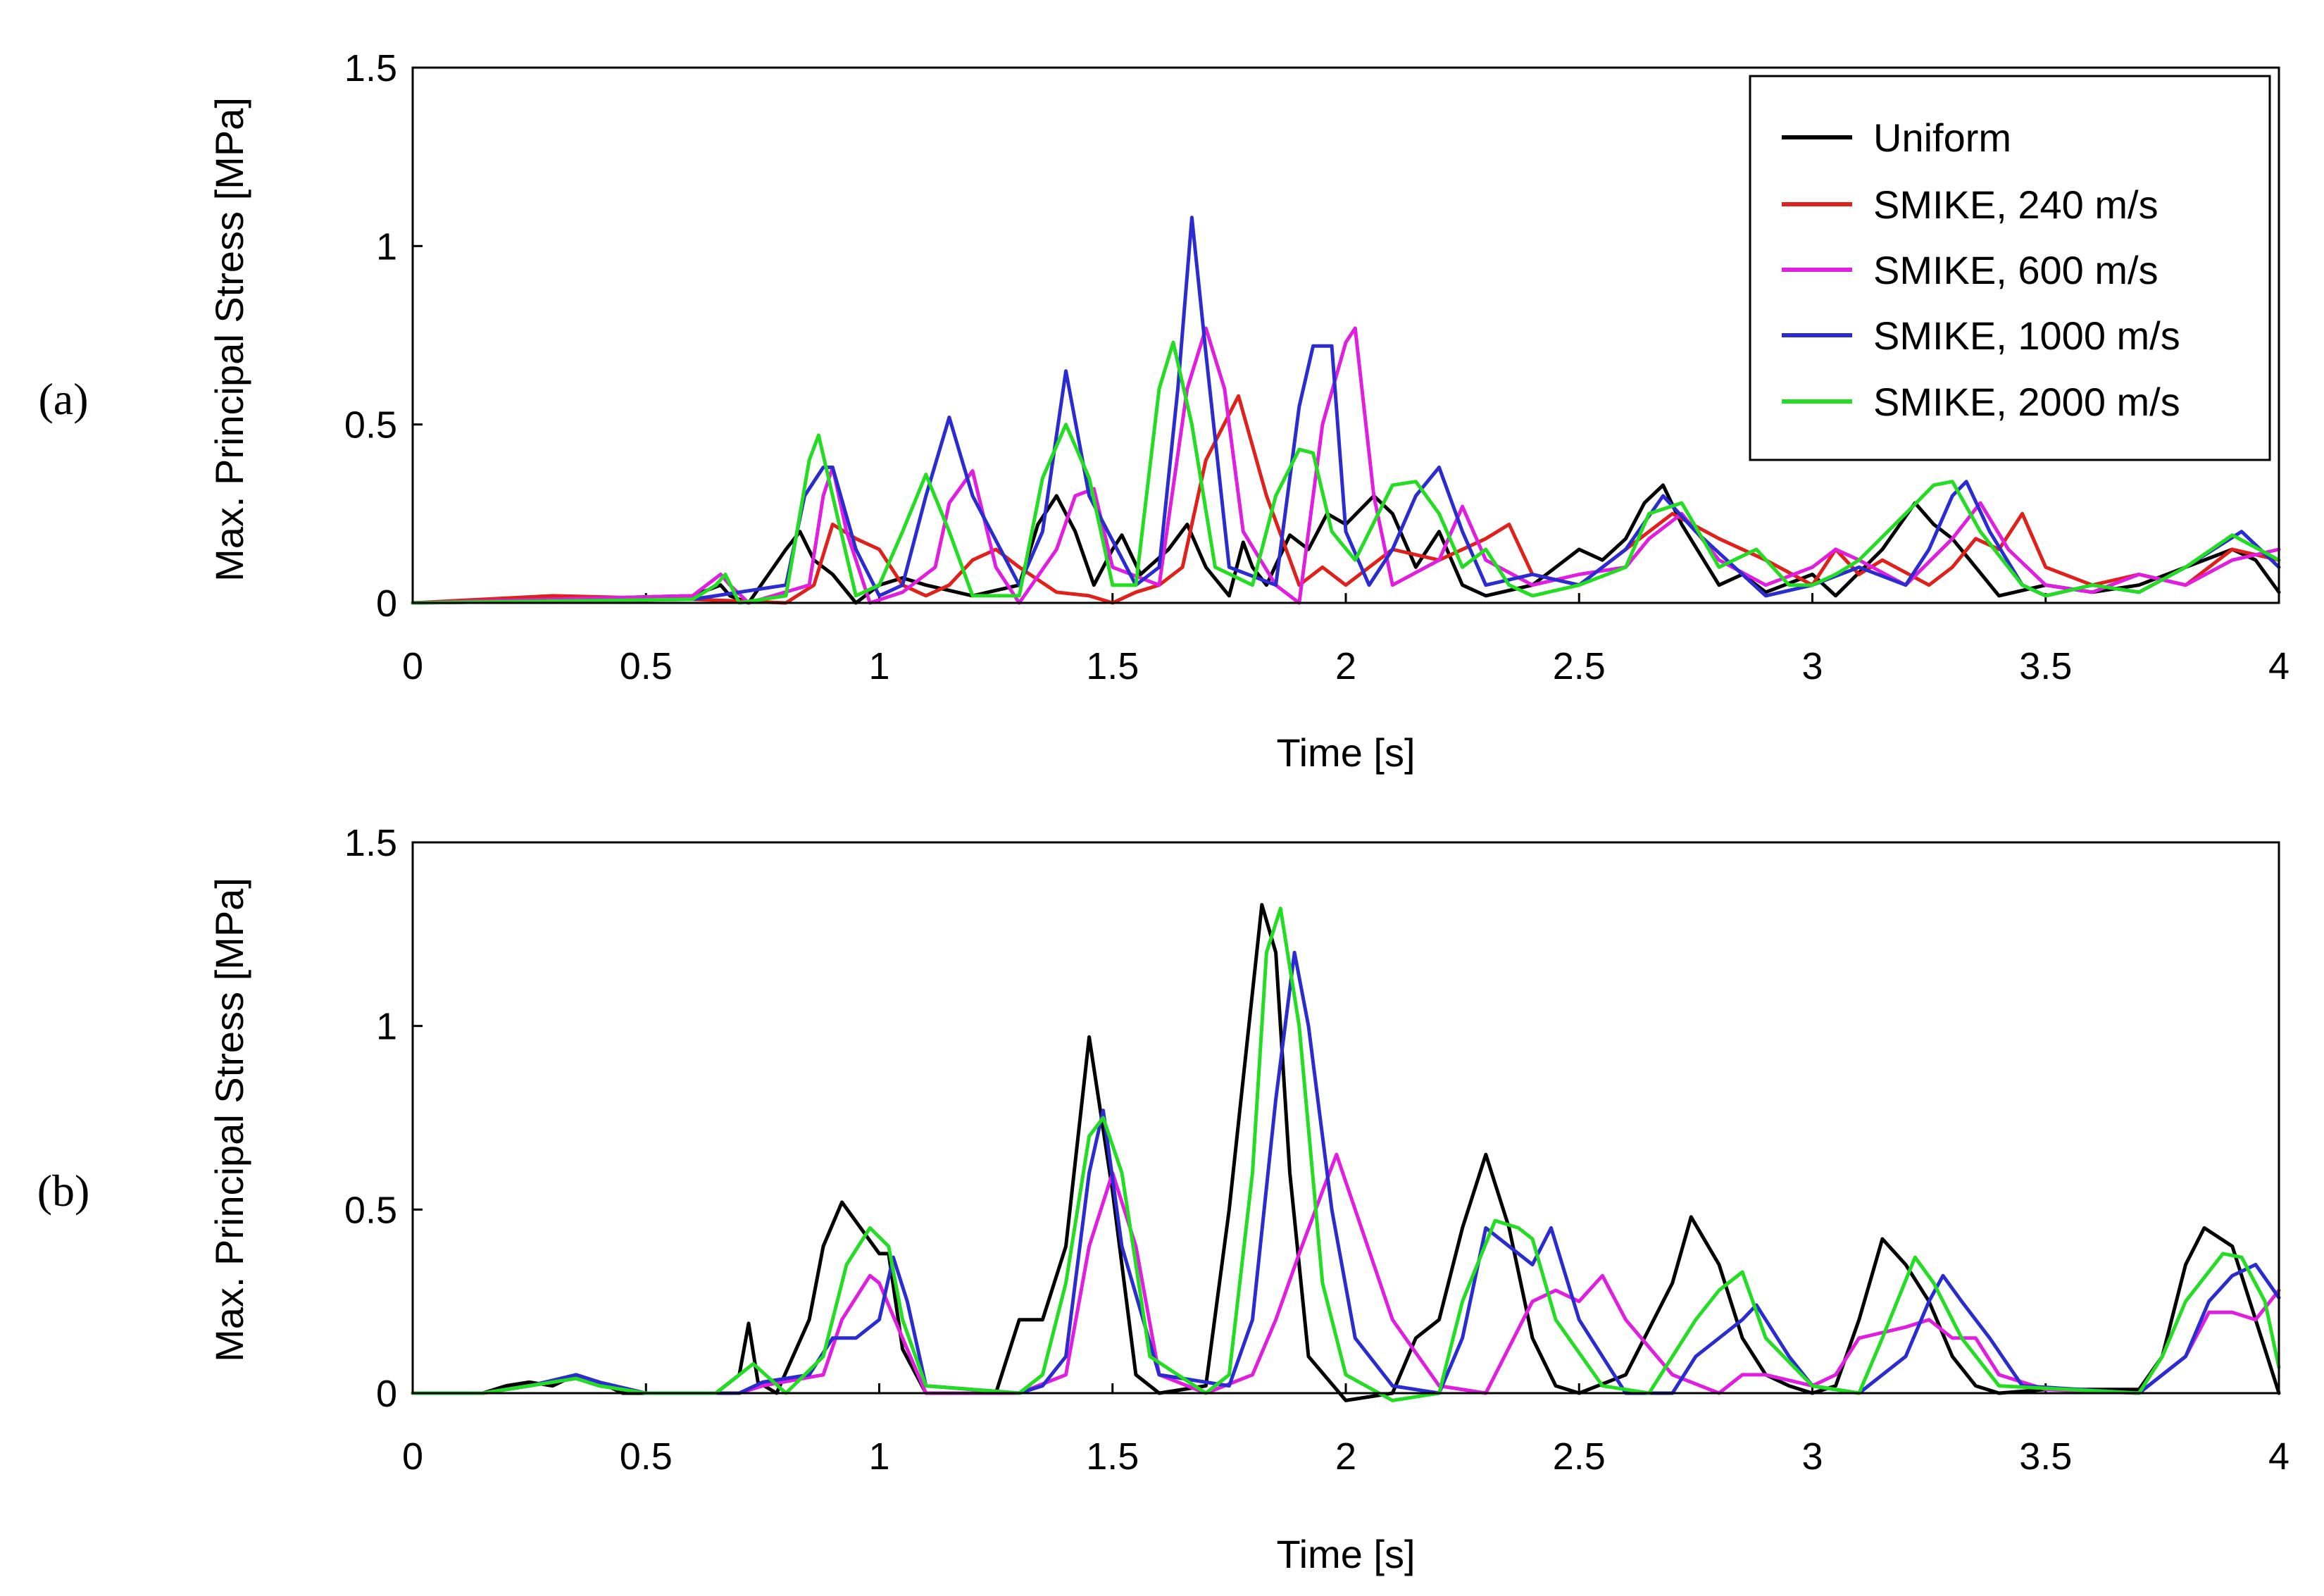 This screenshot has height=1596, width=2324. Describe the element at coordinates (384, 336) in the screenshot. I see `panel-a-y-ticks: 0 0.5 1 1.5` at that location.